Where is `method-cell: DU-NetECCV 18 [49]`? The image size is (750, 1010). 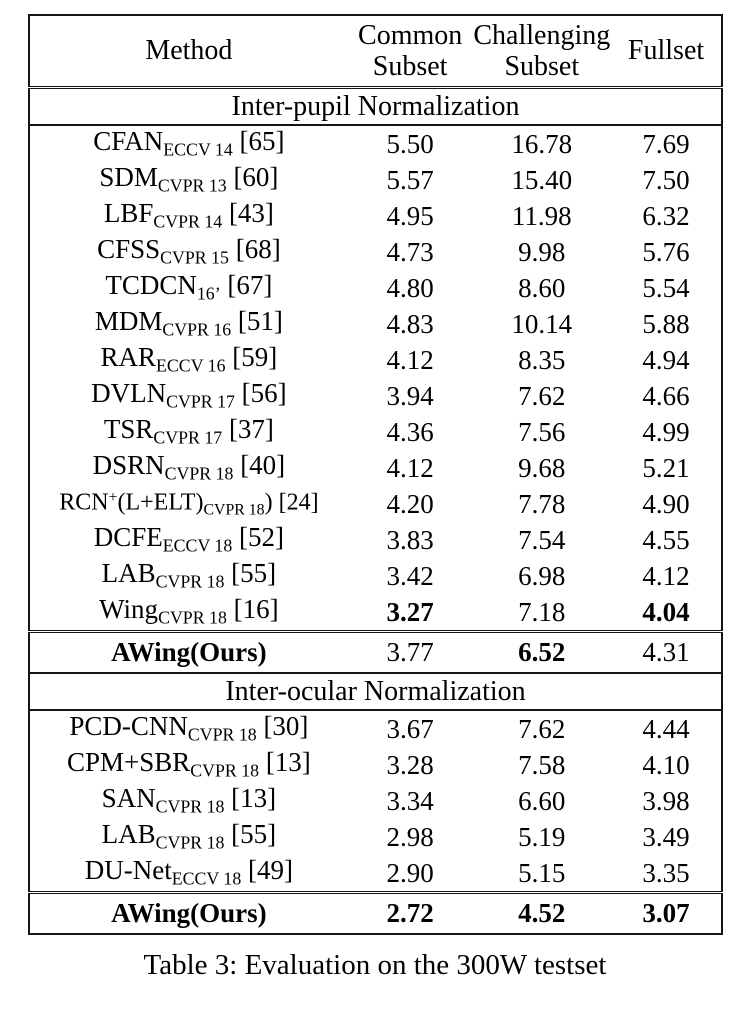 method-cell: DU-NetECCV 18 [49] is located at coordinates (188, 874).